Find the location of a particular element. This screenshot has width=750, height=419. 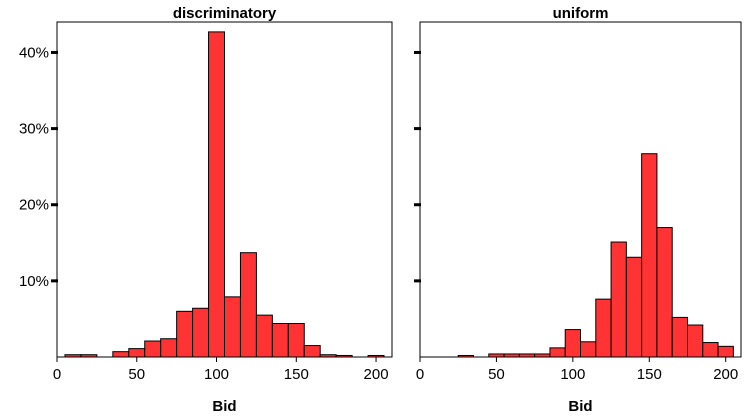

y-tick-label: 40% is located at coordinates (34, 52).